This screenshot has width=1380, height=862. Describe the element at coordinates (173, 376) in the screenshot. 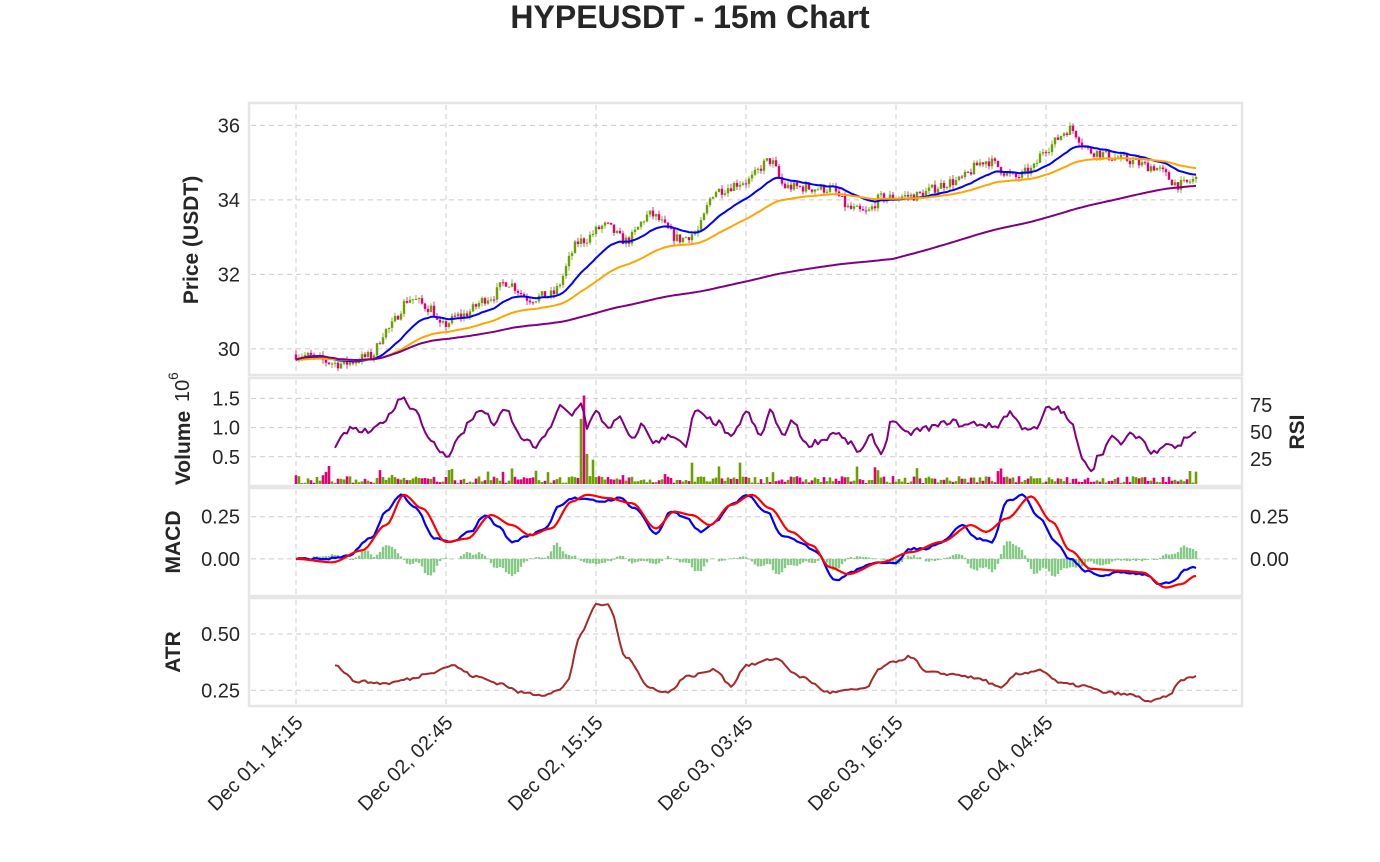

I see `volume-exponent-power: 6` at that location.